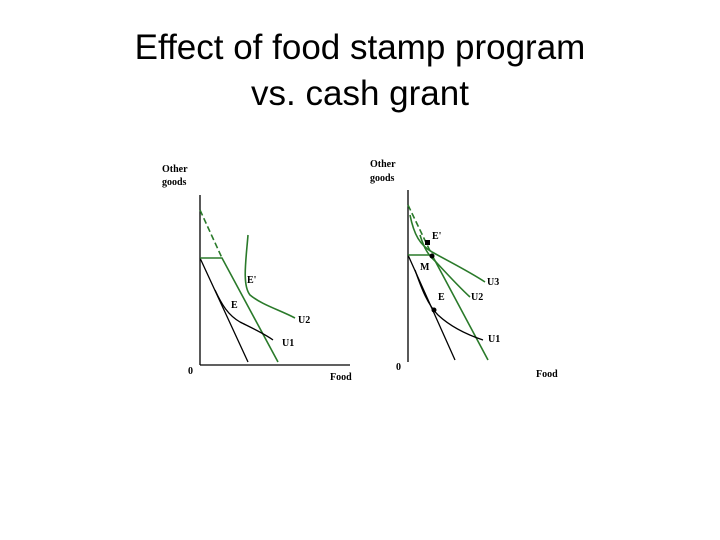 The image size is (720, 540). I want to click on left-diagram: Other goods 0 Food E E' U1 U2, so click(257, 273).